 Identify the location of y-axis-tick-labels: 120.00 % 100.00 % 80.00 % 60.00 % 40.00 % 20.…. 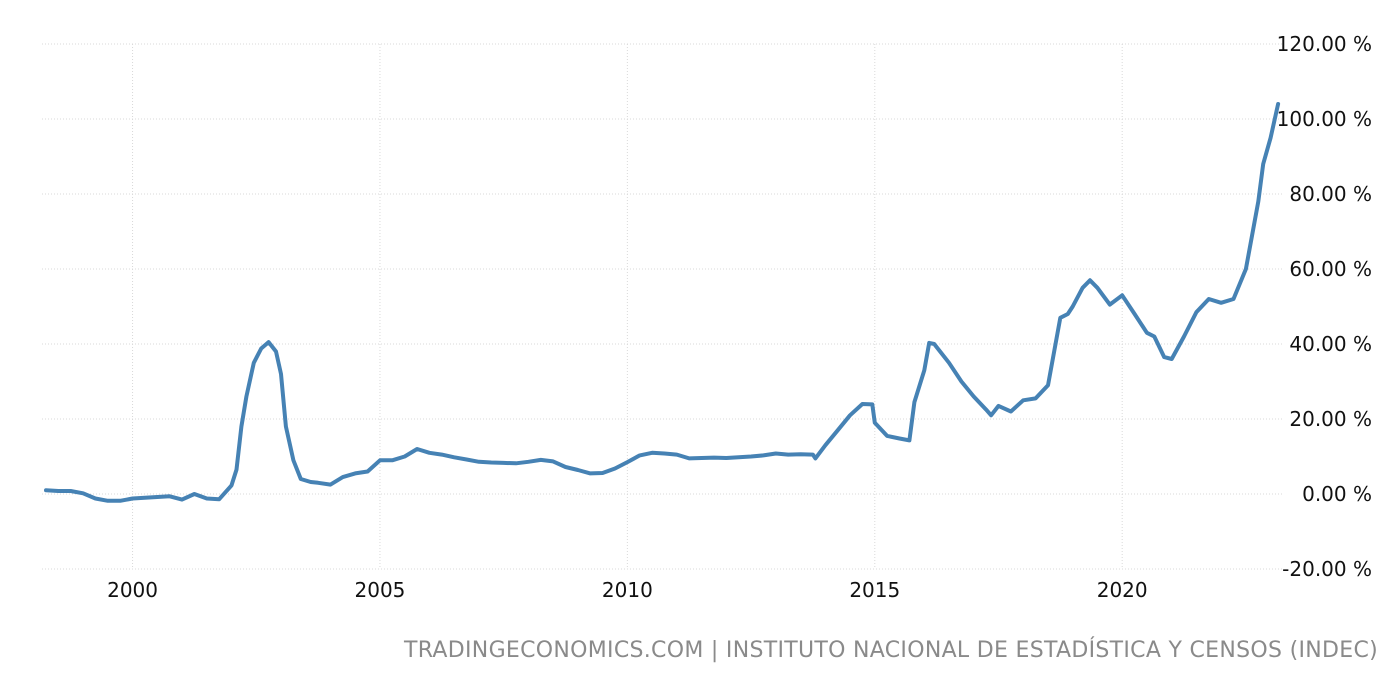
(1324, 306).